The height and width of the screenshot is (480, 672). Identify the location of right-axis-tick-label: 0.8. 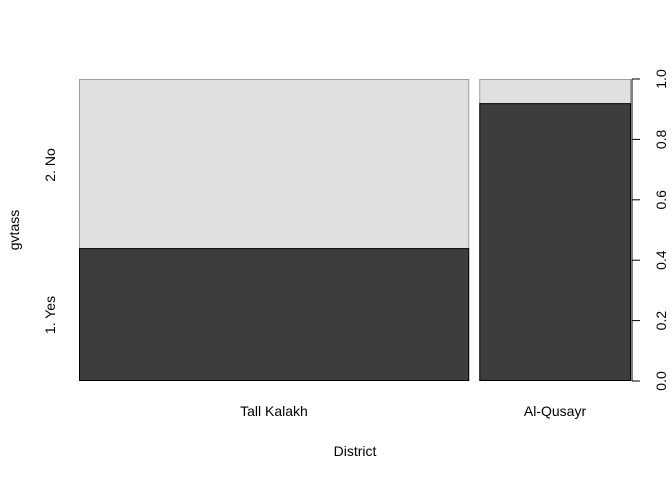
(661, 139).